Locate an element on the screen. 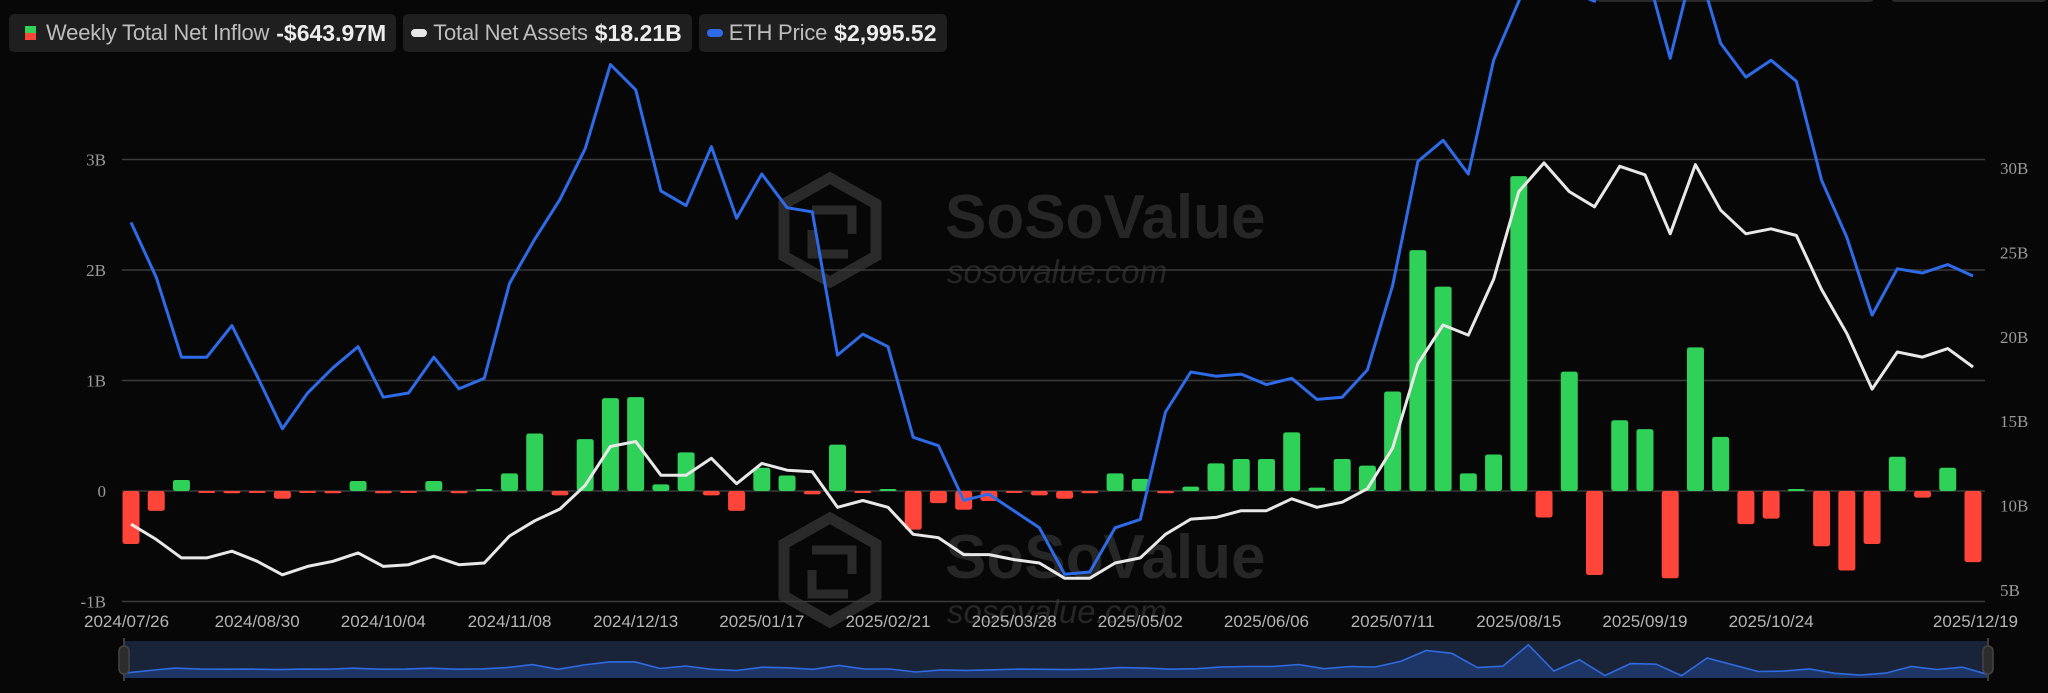 The width and height of the screenshot is (2048, 693). slider-left-handle is located at coordinates (124, 660).